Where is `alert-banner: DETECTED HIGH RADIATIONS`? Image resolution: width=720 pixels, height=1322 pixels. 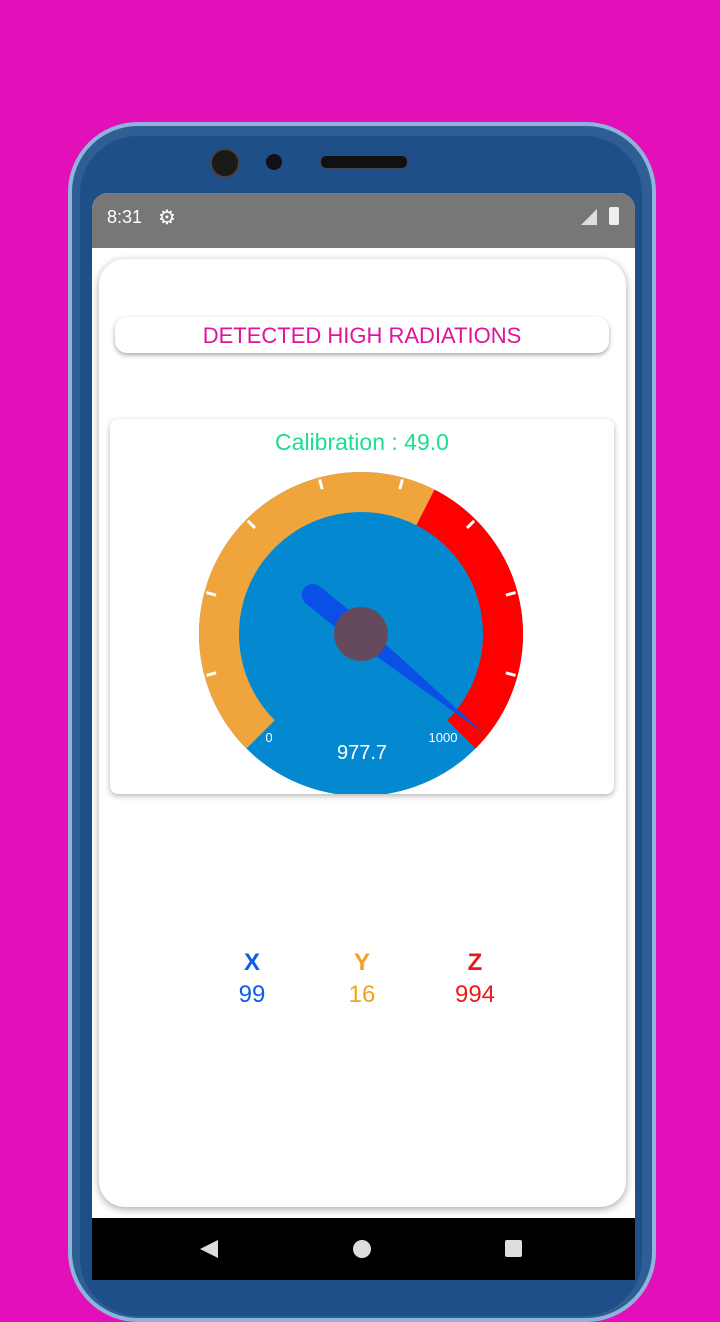 alert-banner: DETECTED HIGH RADIATIONS is located at coordinates (362, 335).